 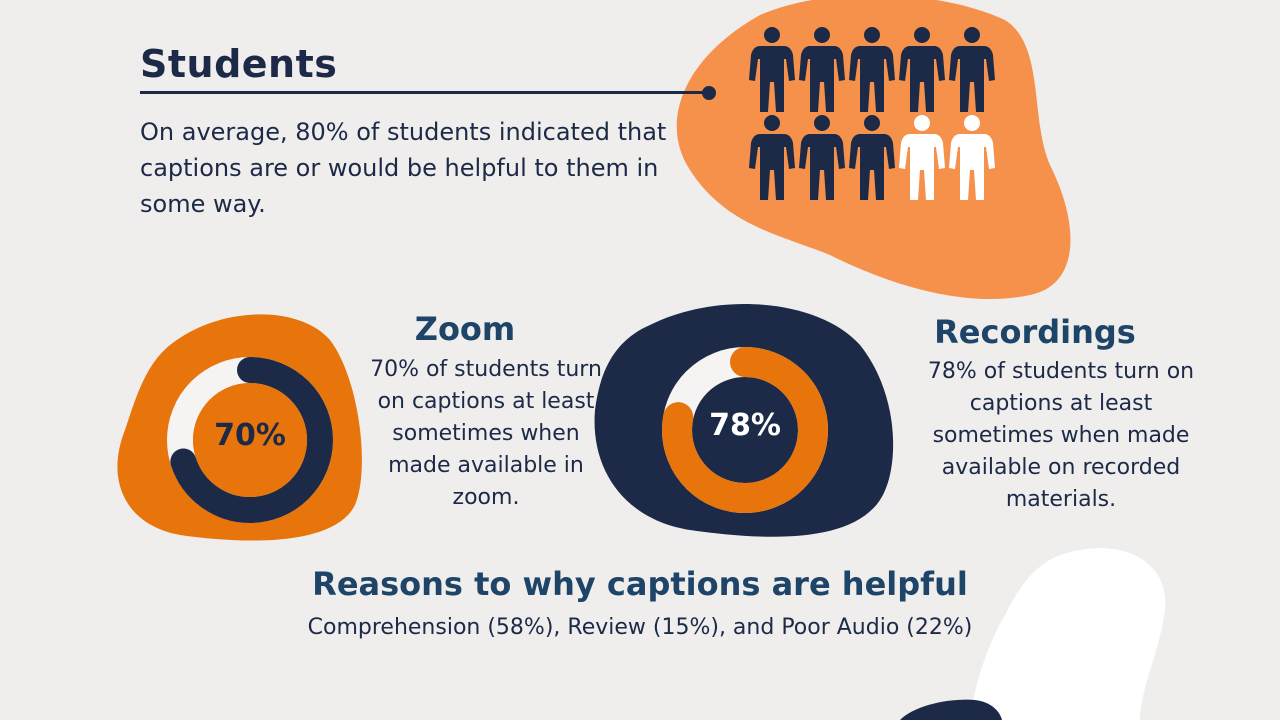 I want to click on people-grid, so click(x=872, y=116).